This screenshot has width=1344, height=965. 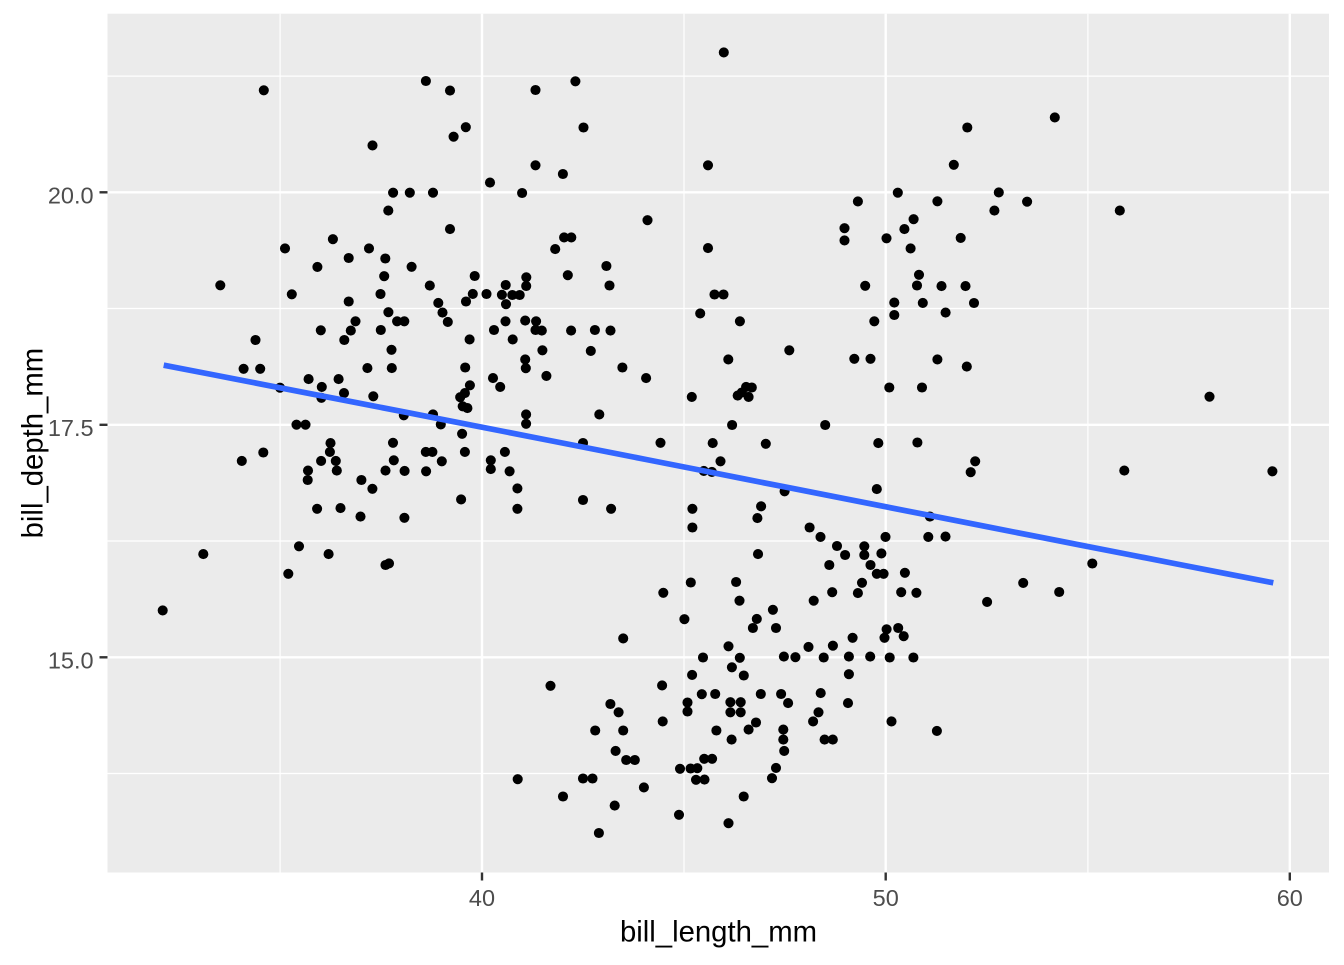 What do you see at coordinates (718, 931) in the screenshot?
I see `svg-text: bill_length_mm` at bounding box center [718, 931].